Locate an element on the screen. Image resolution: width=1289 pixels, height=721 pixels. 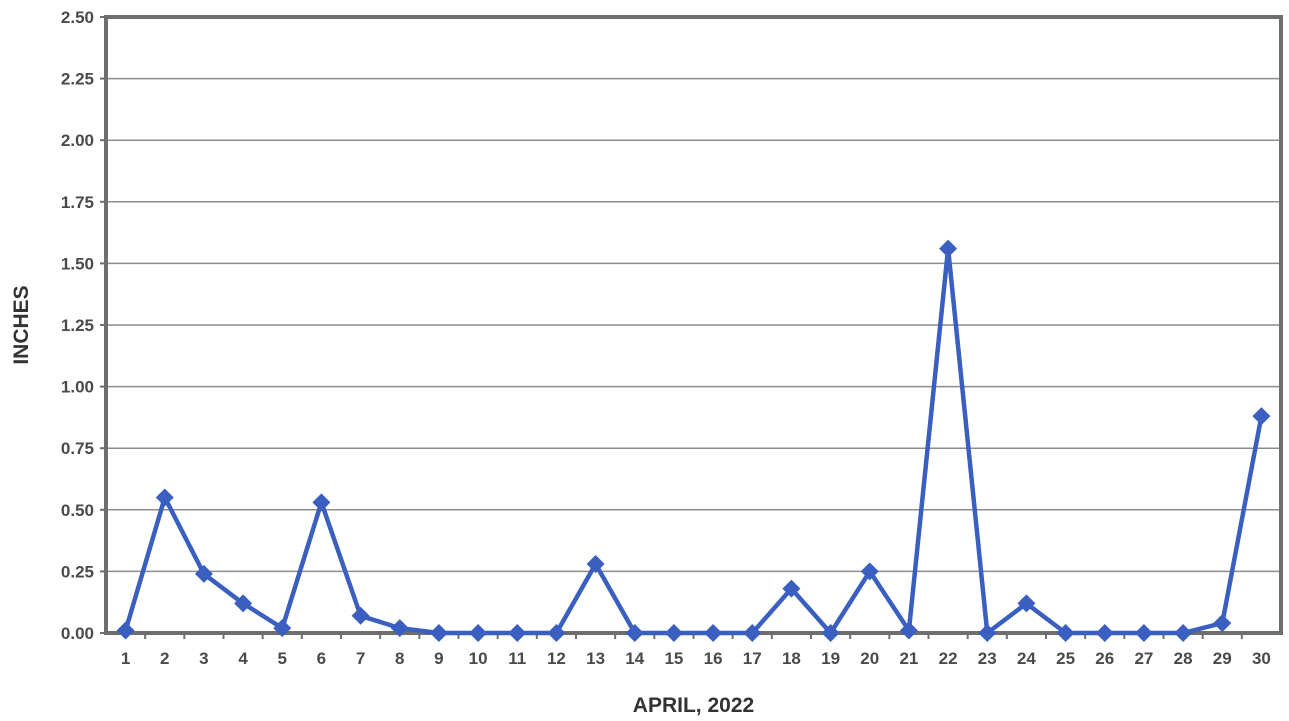
x-tick-label: 18 is located at coordinates (791, 658).